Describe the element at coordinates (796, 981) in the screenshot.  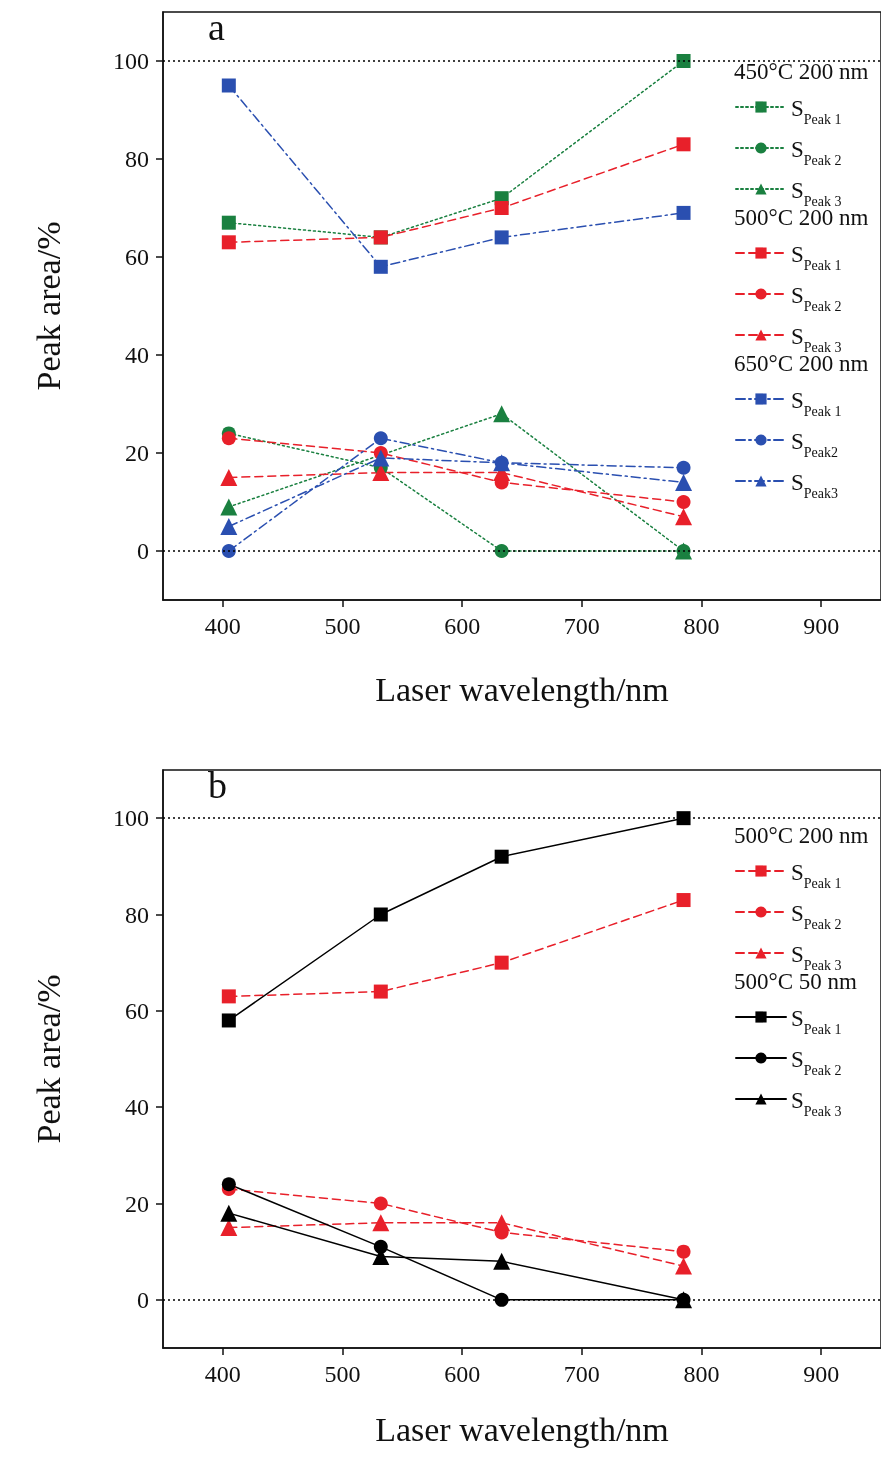
I see `annotation: 500°C 50 nm` at that location.